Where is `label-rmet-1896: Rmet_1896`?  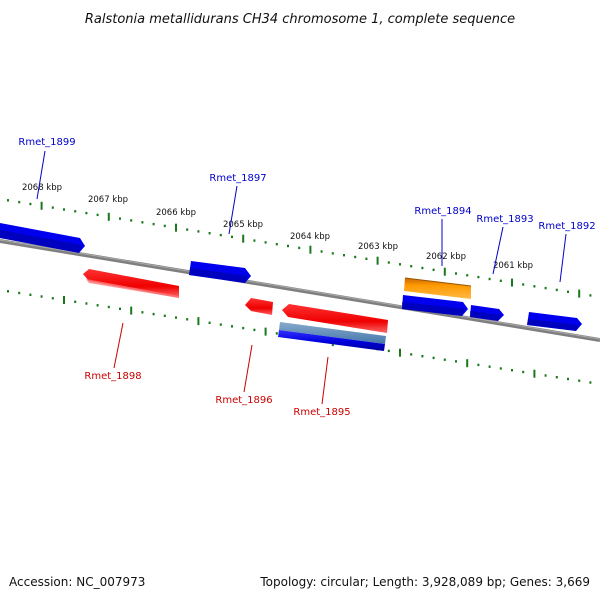
label-rmet-1896: Rmet_1896 is located at coordinates (243, 400).